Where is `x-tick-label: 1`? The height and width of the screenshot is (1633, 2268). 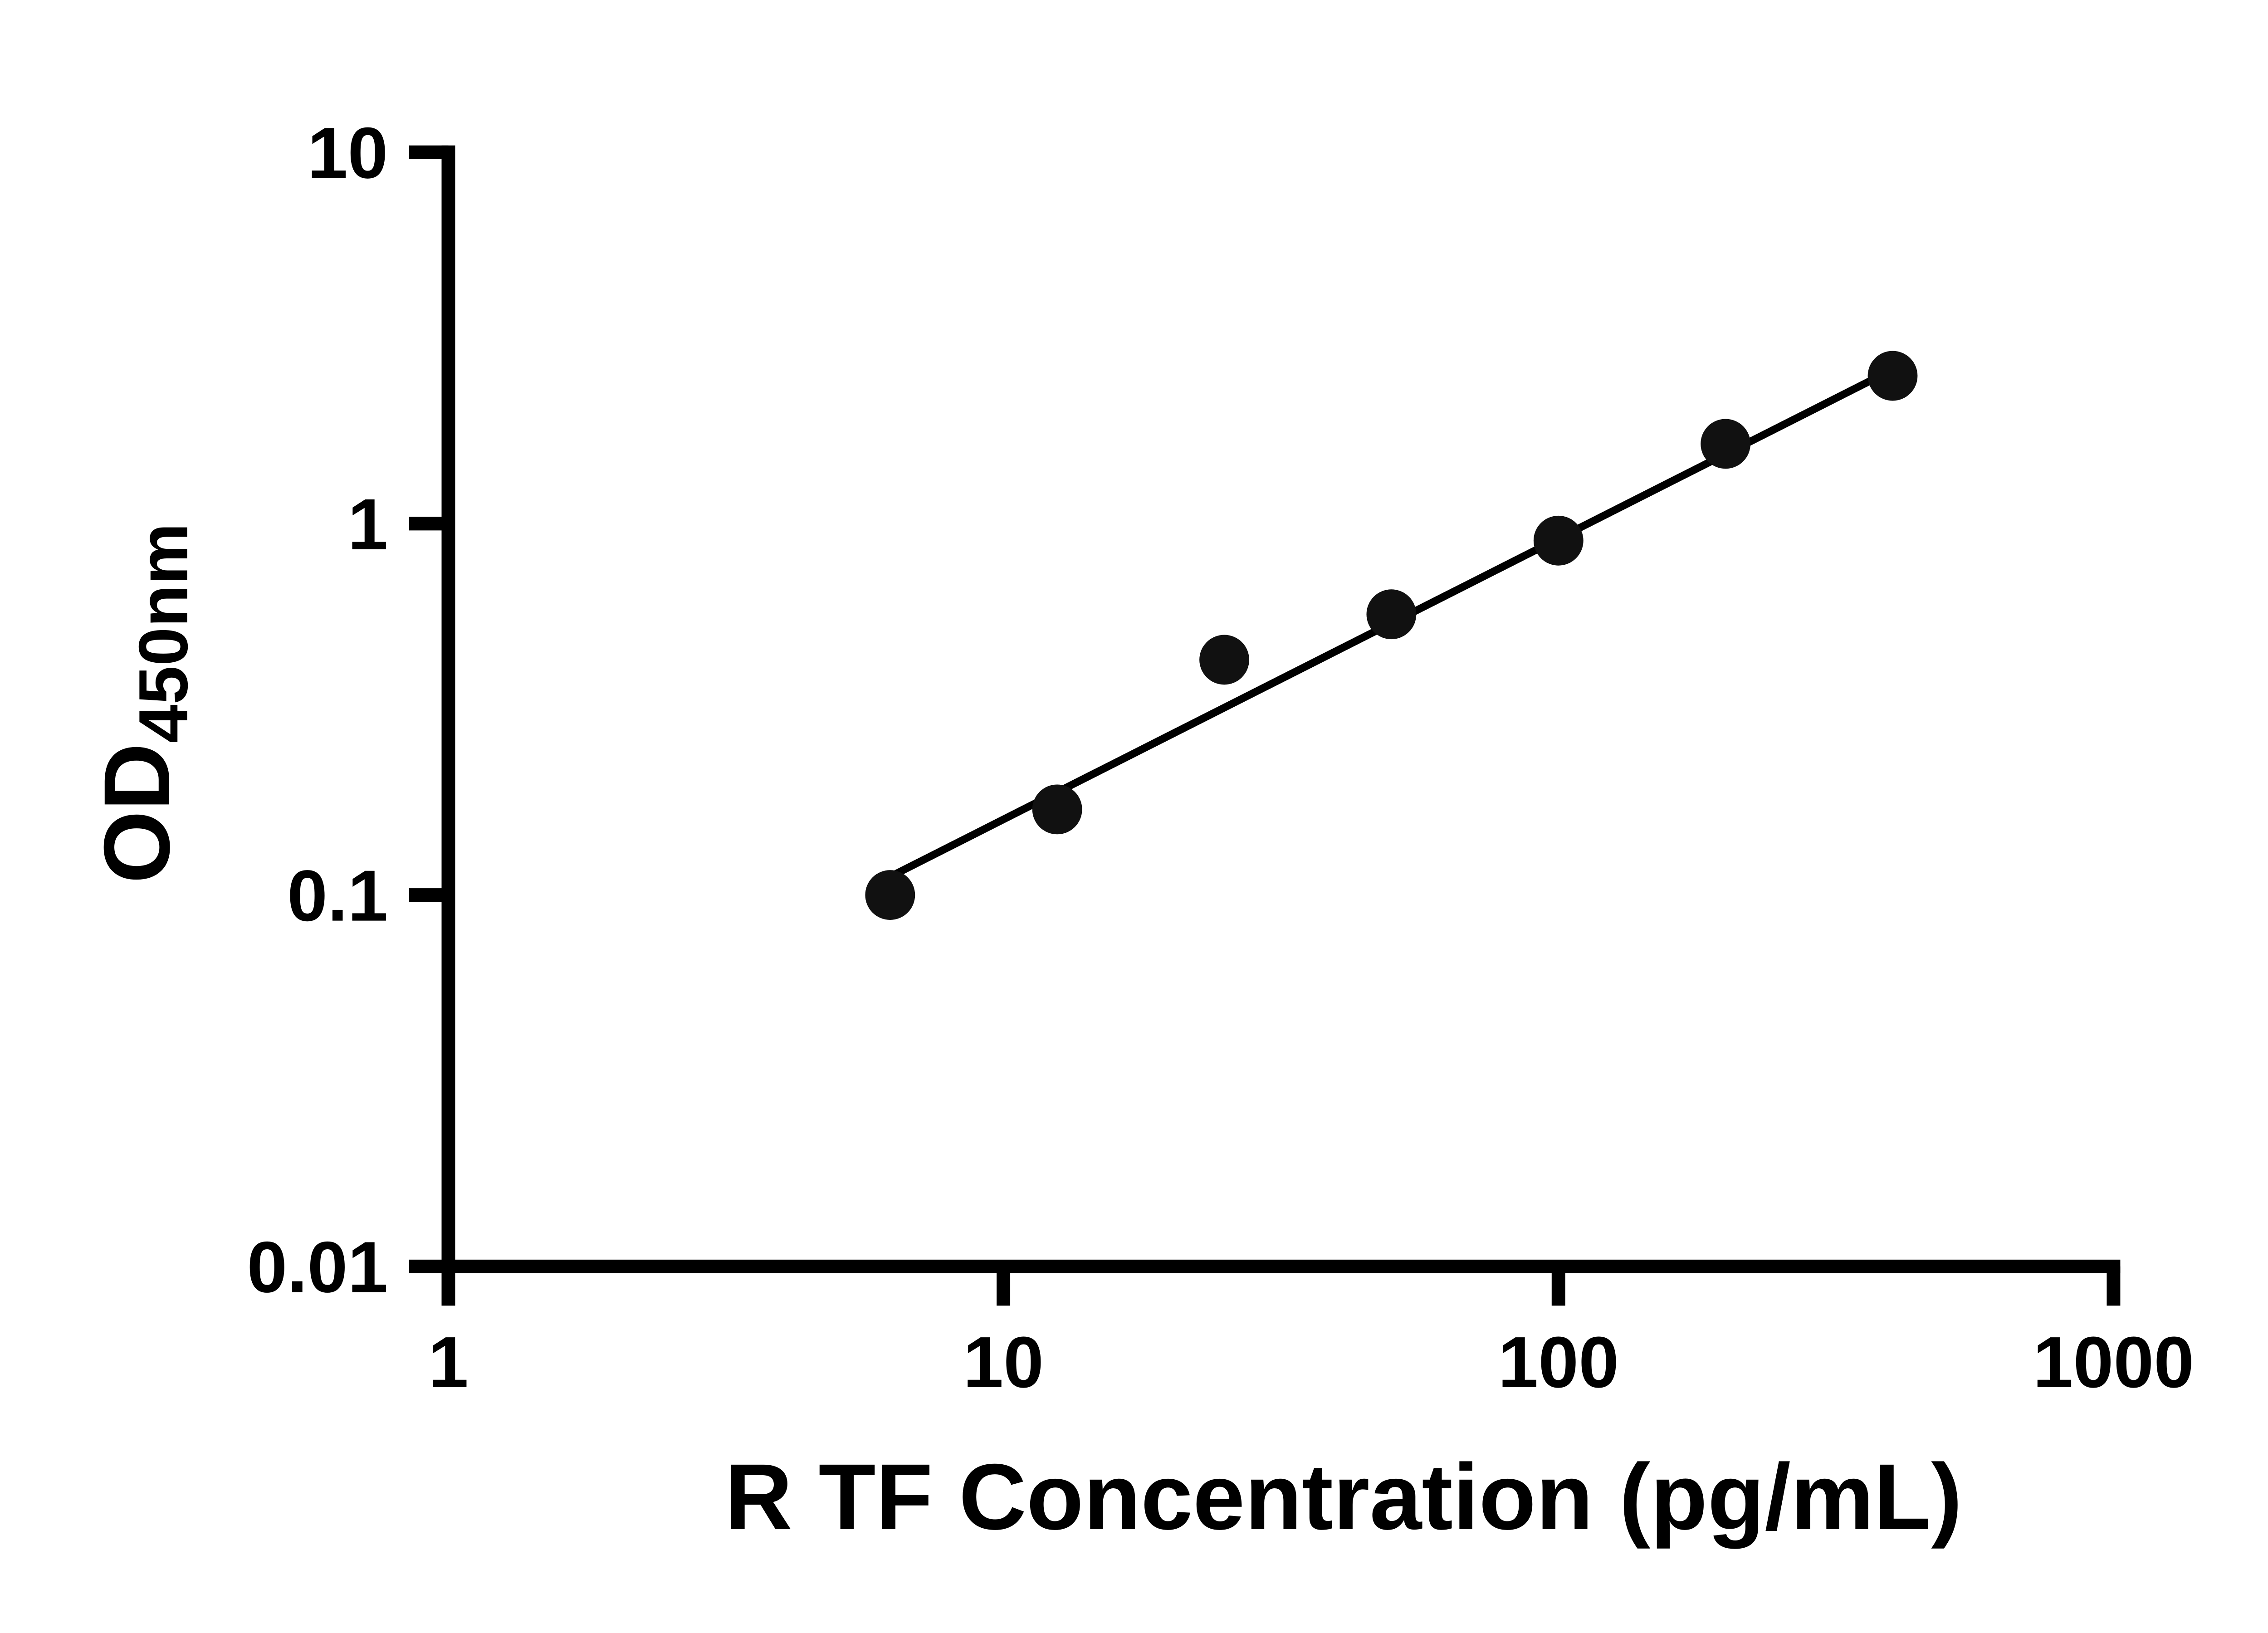
x-tick-label: 1 is located at coordinates (449, 1362).